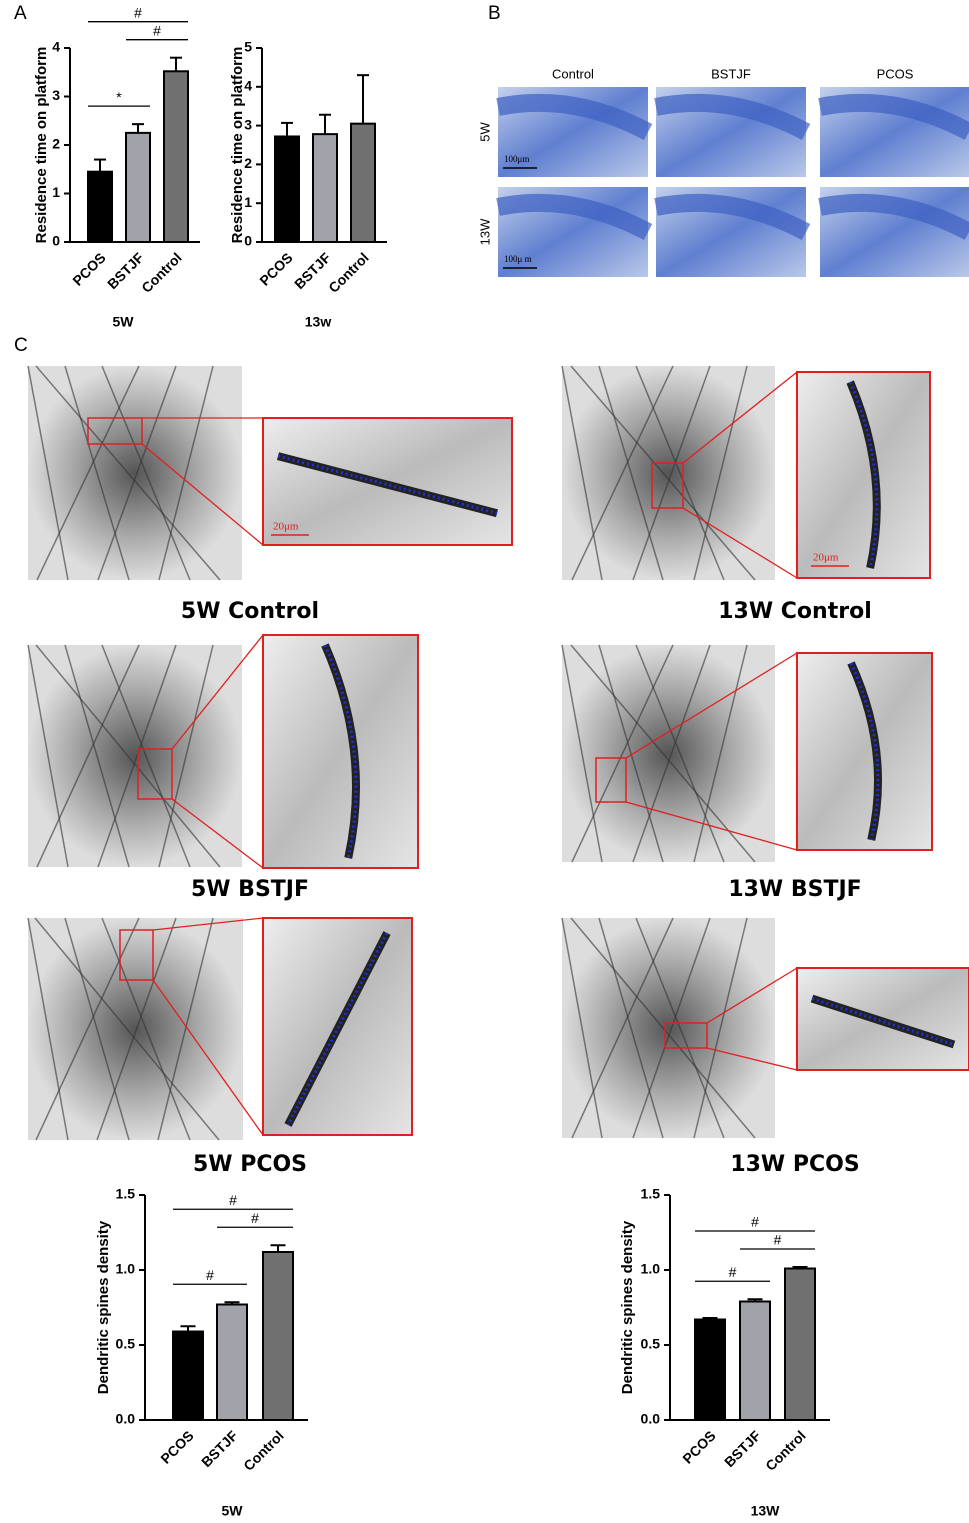 The width and height of the screenshot is (969, 1523). What do you see at coordinates (103, 1307) in the screenshot?
I see `y-axis-title: Dendritic spines density` at bounding box center [103, 1307].